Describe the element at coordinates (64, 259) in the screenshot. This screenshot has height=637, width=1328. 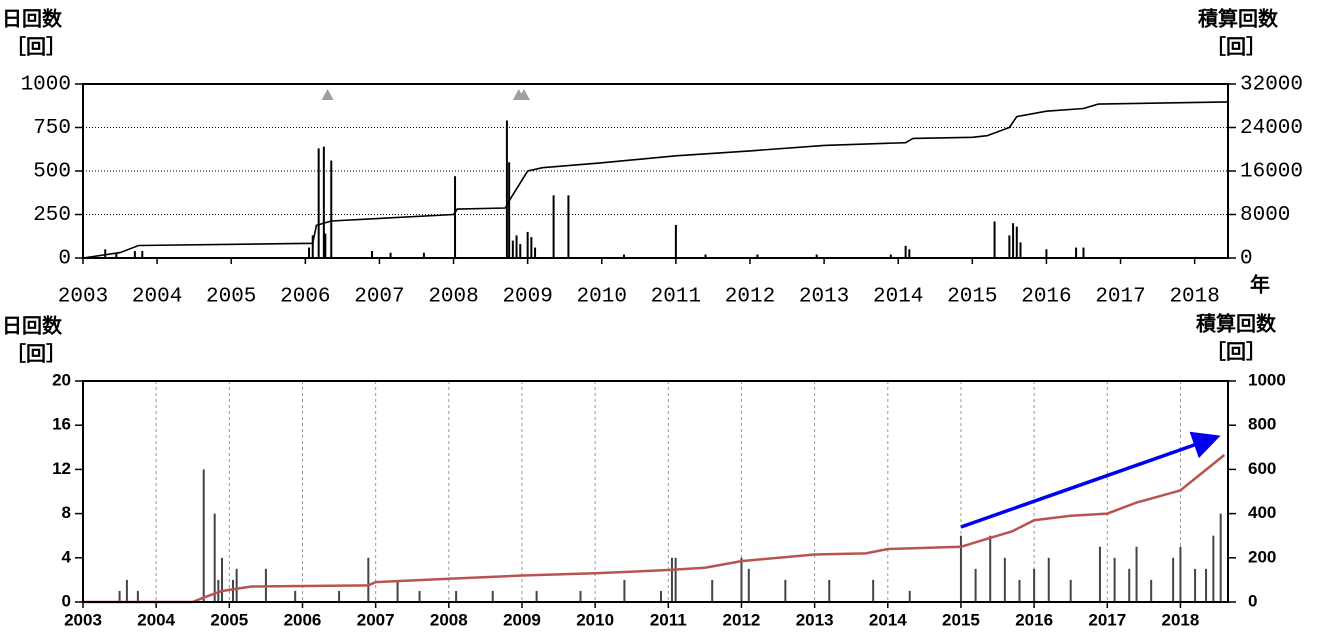
I see `y-tick-label: 0` at that location.